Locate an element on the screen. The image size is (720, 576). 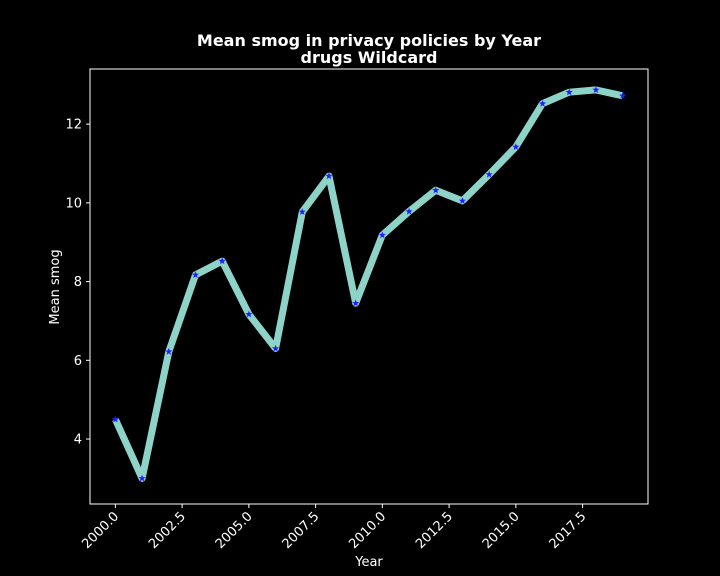
x-tick-label: 2012.5 is located at coordinates (434, 530).